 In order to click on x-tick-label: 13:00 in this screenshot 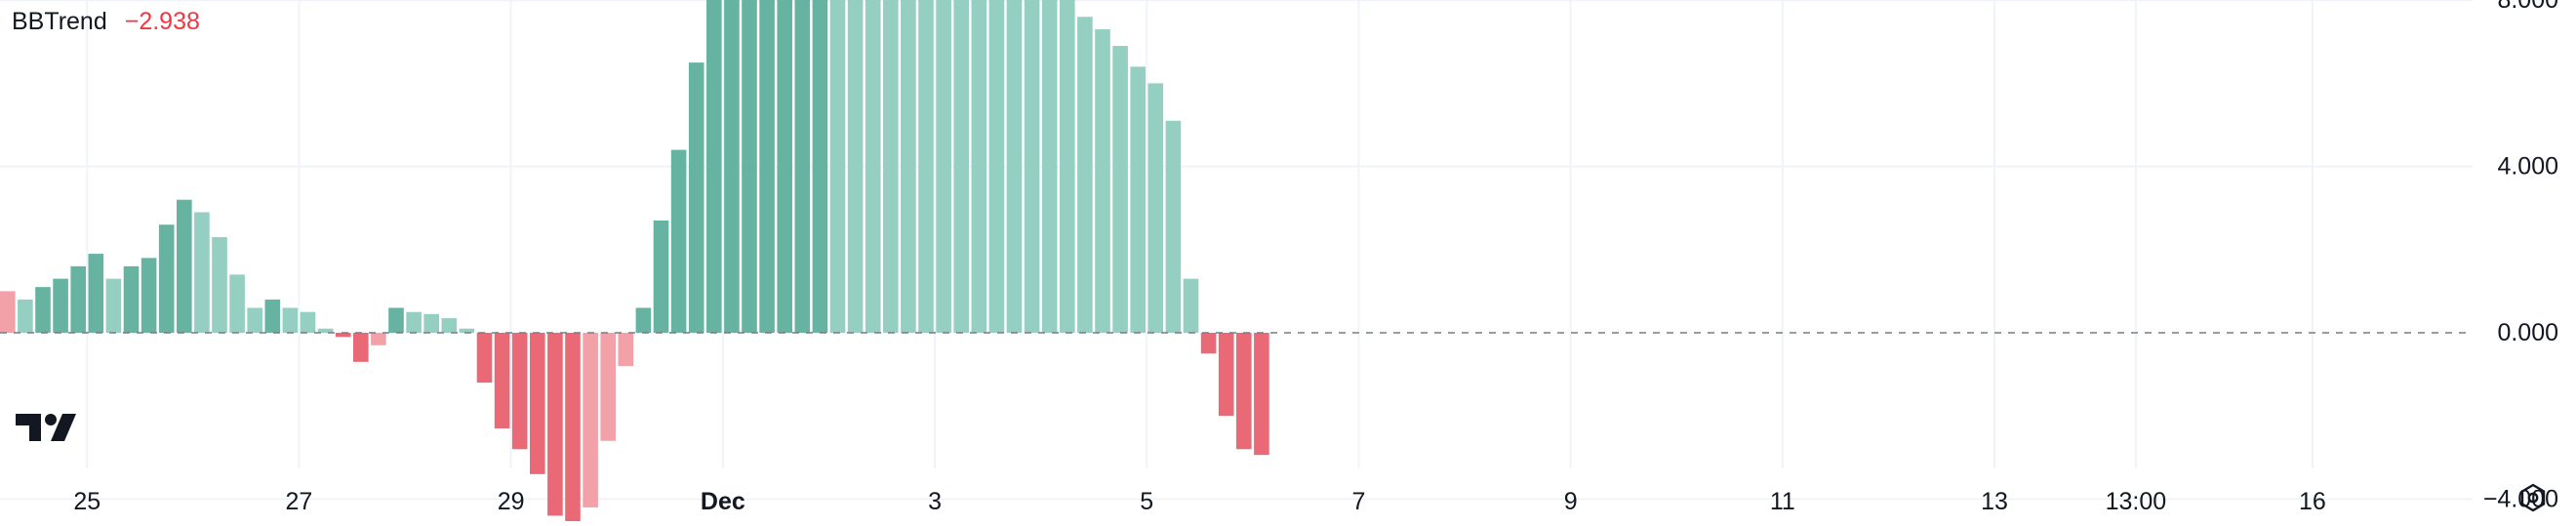, I will do `click(2136, 501)`.